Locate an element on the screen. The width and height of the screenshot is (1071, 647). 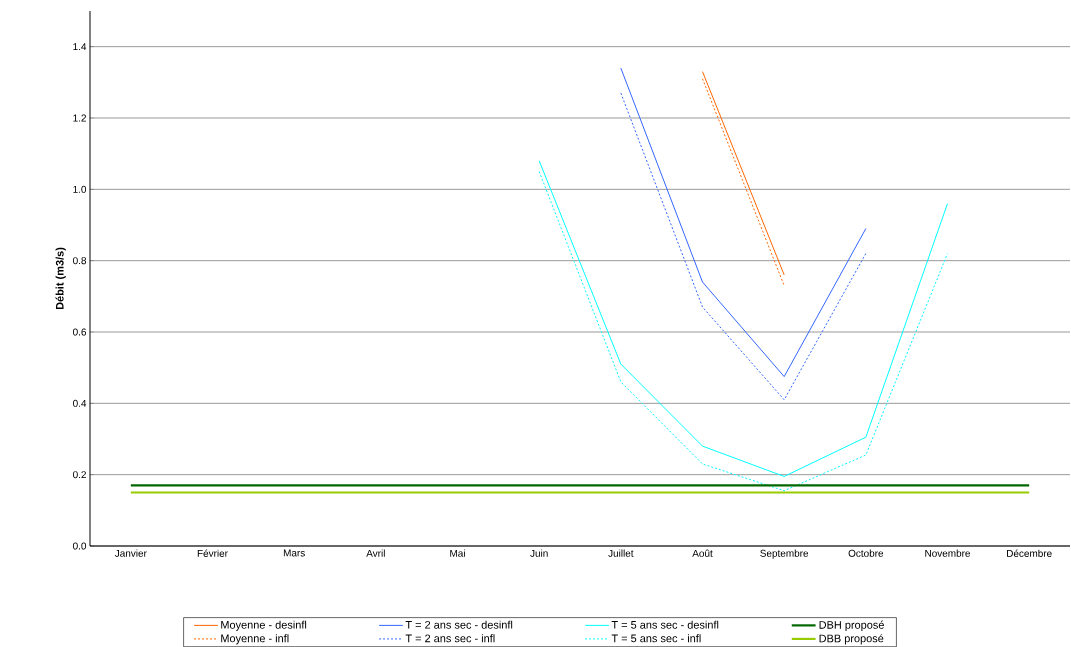
y-tick-label: 0.2 is located at coordinates (79, 475).